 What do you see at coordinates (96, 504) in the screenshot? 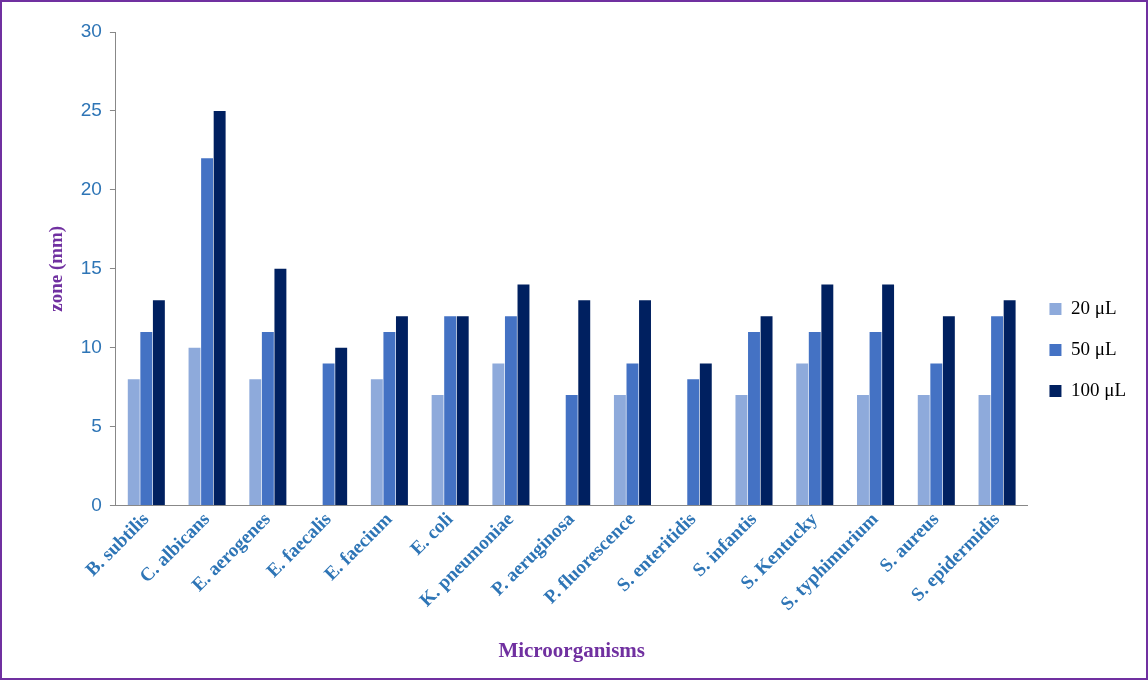
I see `y-tick-label: 0` at bounding box center [96, 504].